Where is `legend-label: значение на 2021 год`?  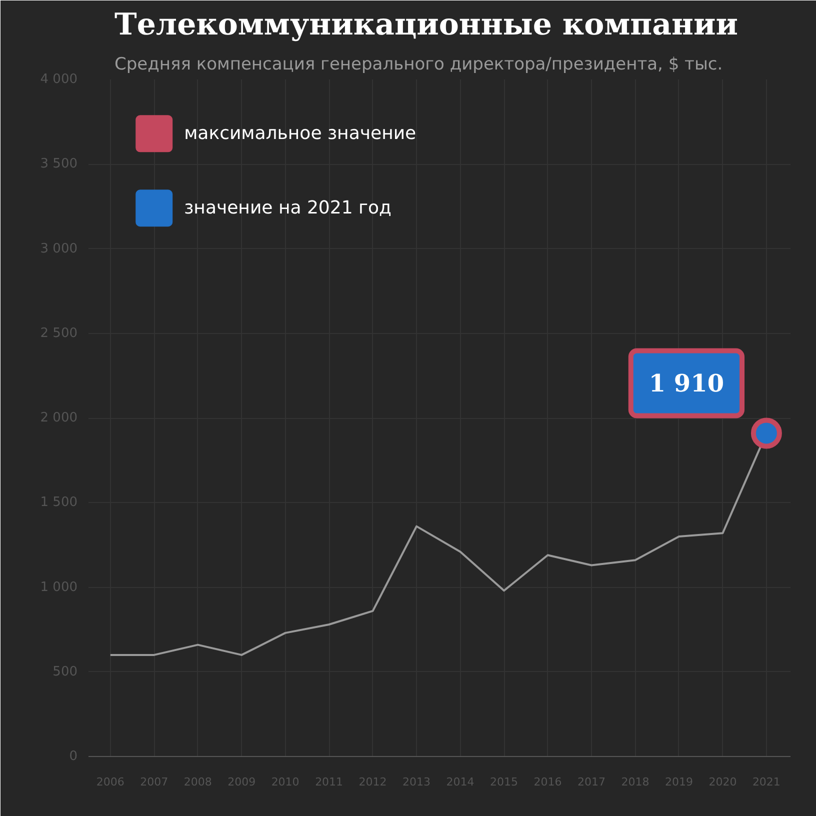 legend-label: значение на 2021 год is located at coordinates (288, 208).